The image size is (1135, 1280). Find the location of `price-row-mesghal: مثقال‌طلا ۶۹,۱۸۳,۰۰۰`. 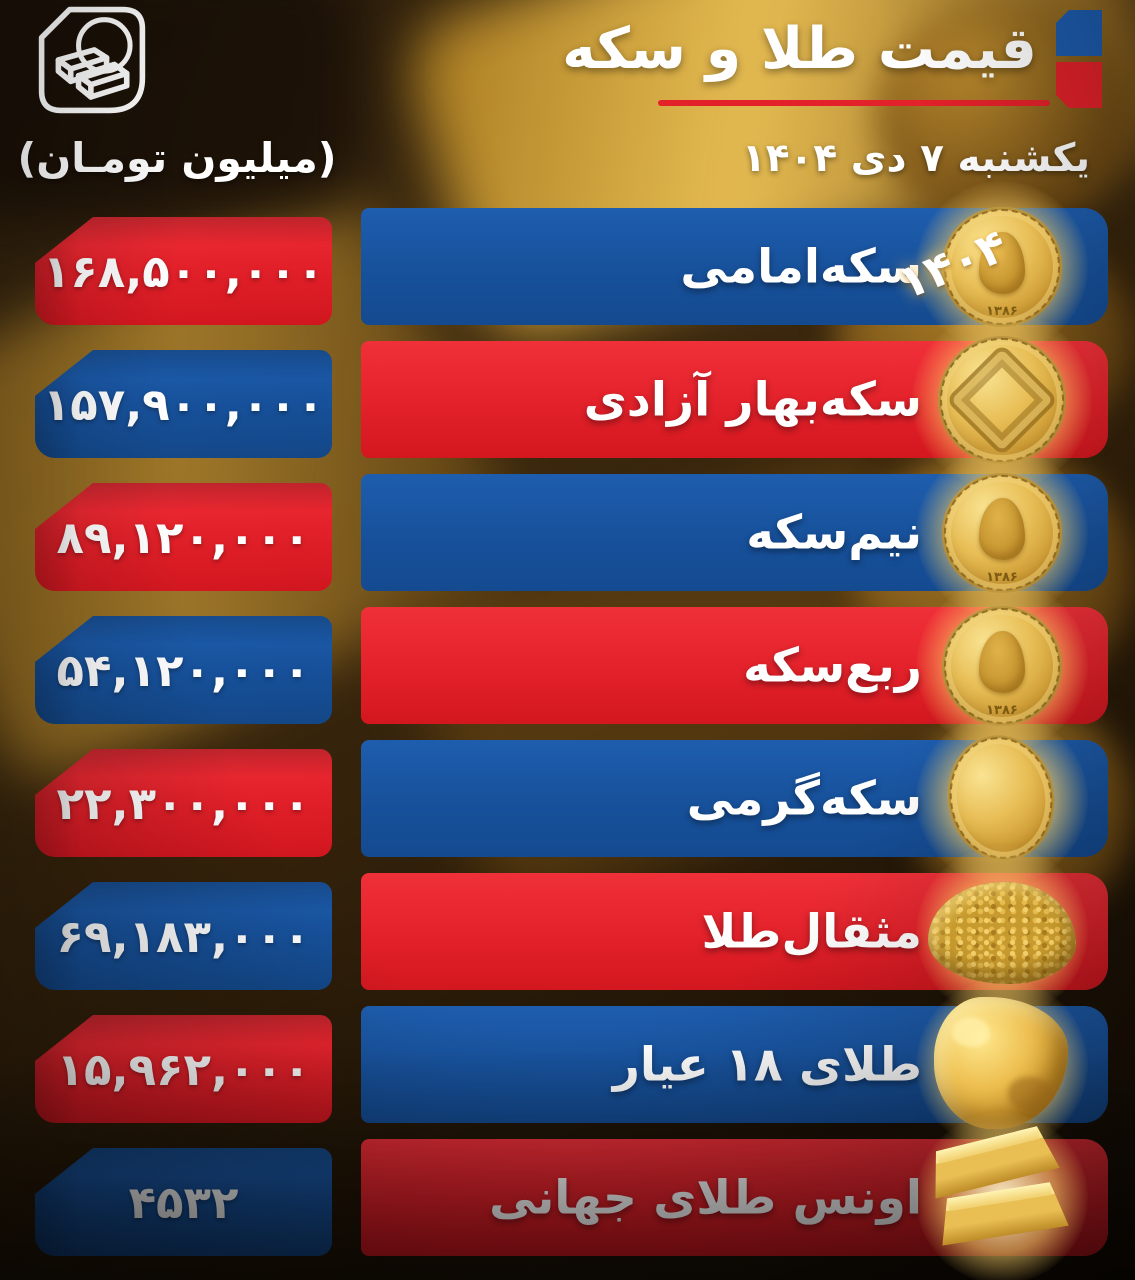

price-row-mesghal: مثقال‌طلا ۶۹,۱۸۳,۰۰۰ is located at coordinates (567, 931).